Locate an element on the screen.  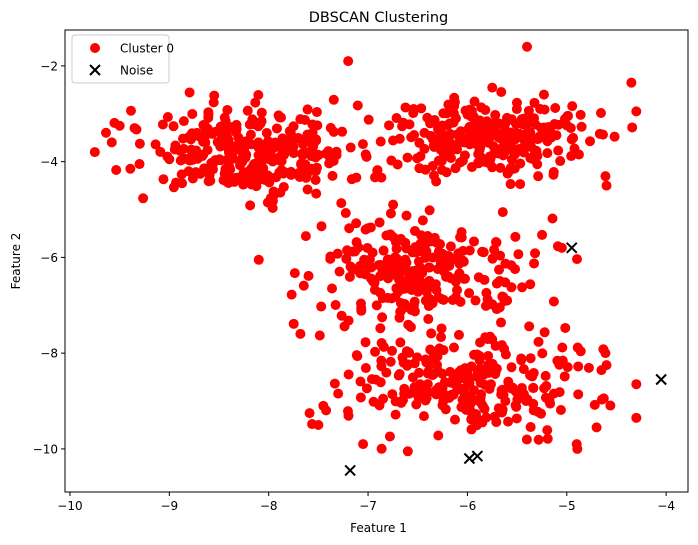
legend-cluster-label: Cluster 0 is located at coordinates (147, 49).